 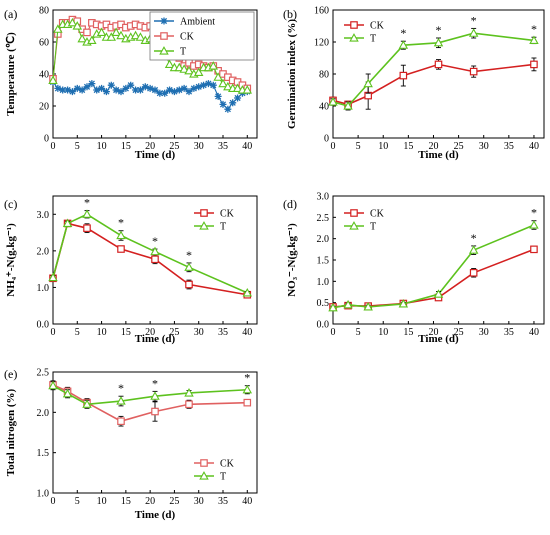 I want to click on y-tick-label: 0.5, so click(x=323, y=303).